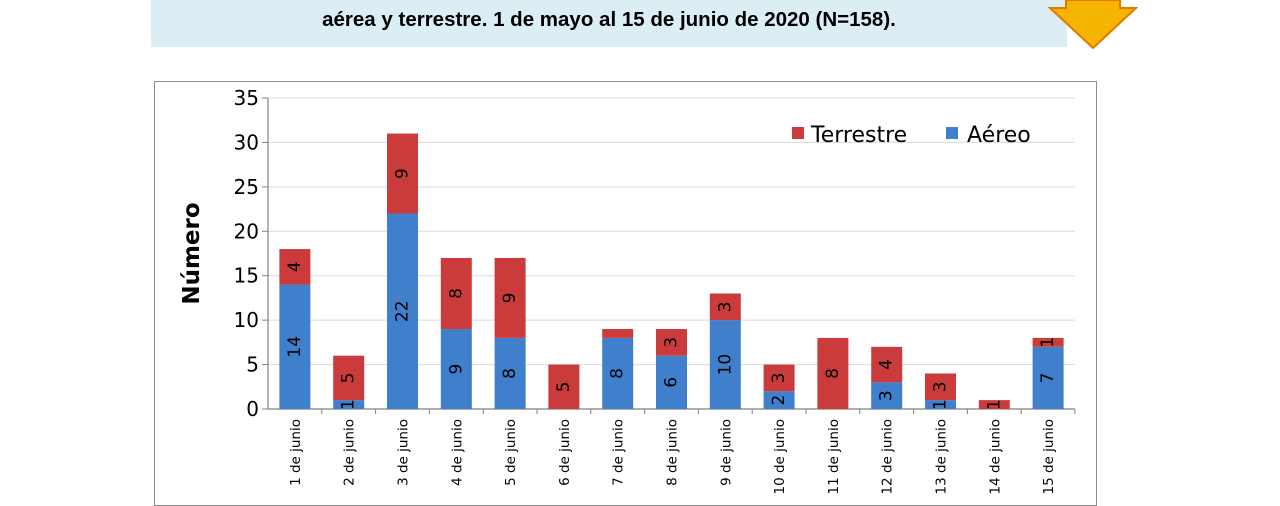 This screenshot has height=506, width=1280. What do you see at coordinates (252, 365) in the screenshot?
I see `y-tick-label: 5` at bounding box center [252, 365].